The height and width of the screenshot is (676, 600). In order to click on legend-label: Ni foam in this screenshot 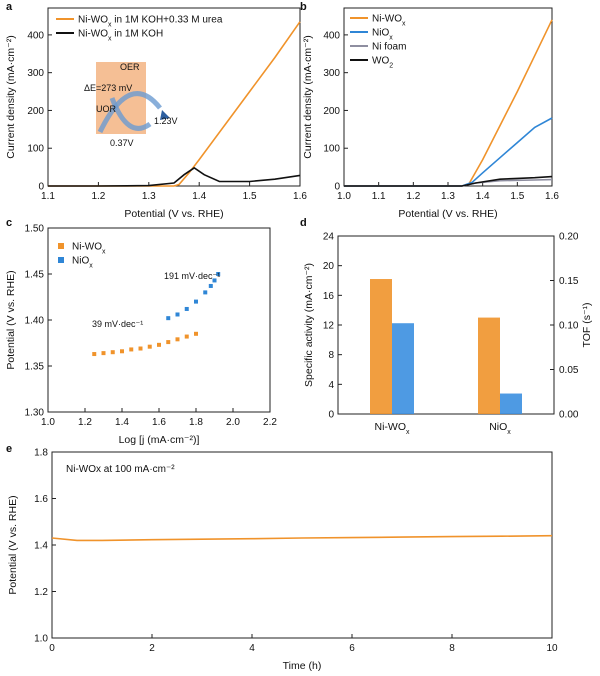, I will do `click(389, 47)`.